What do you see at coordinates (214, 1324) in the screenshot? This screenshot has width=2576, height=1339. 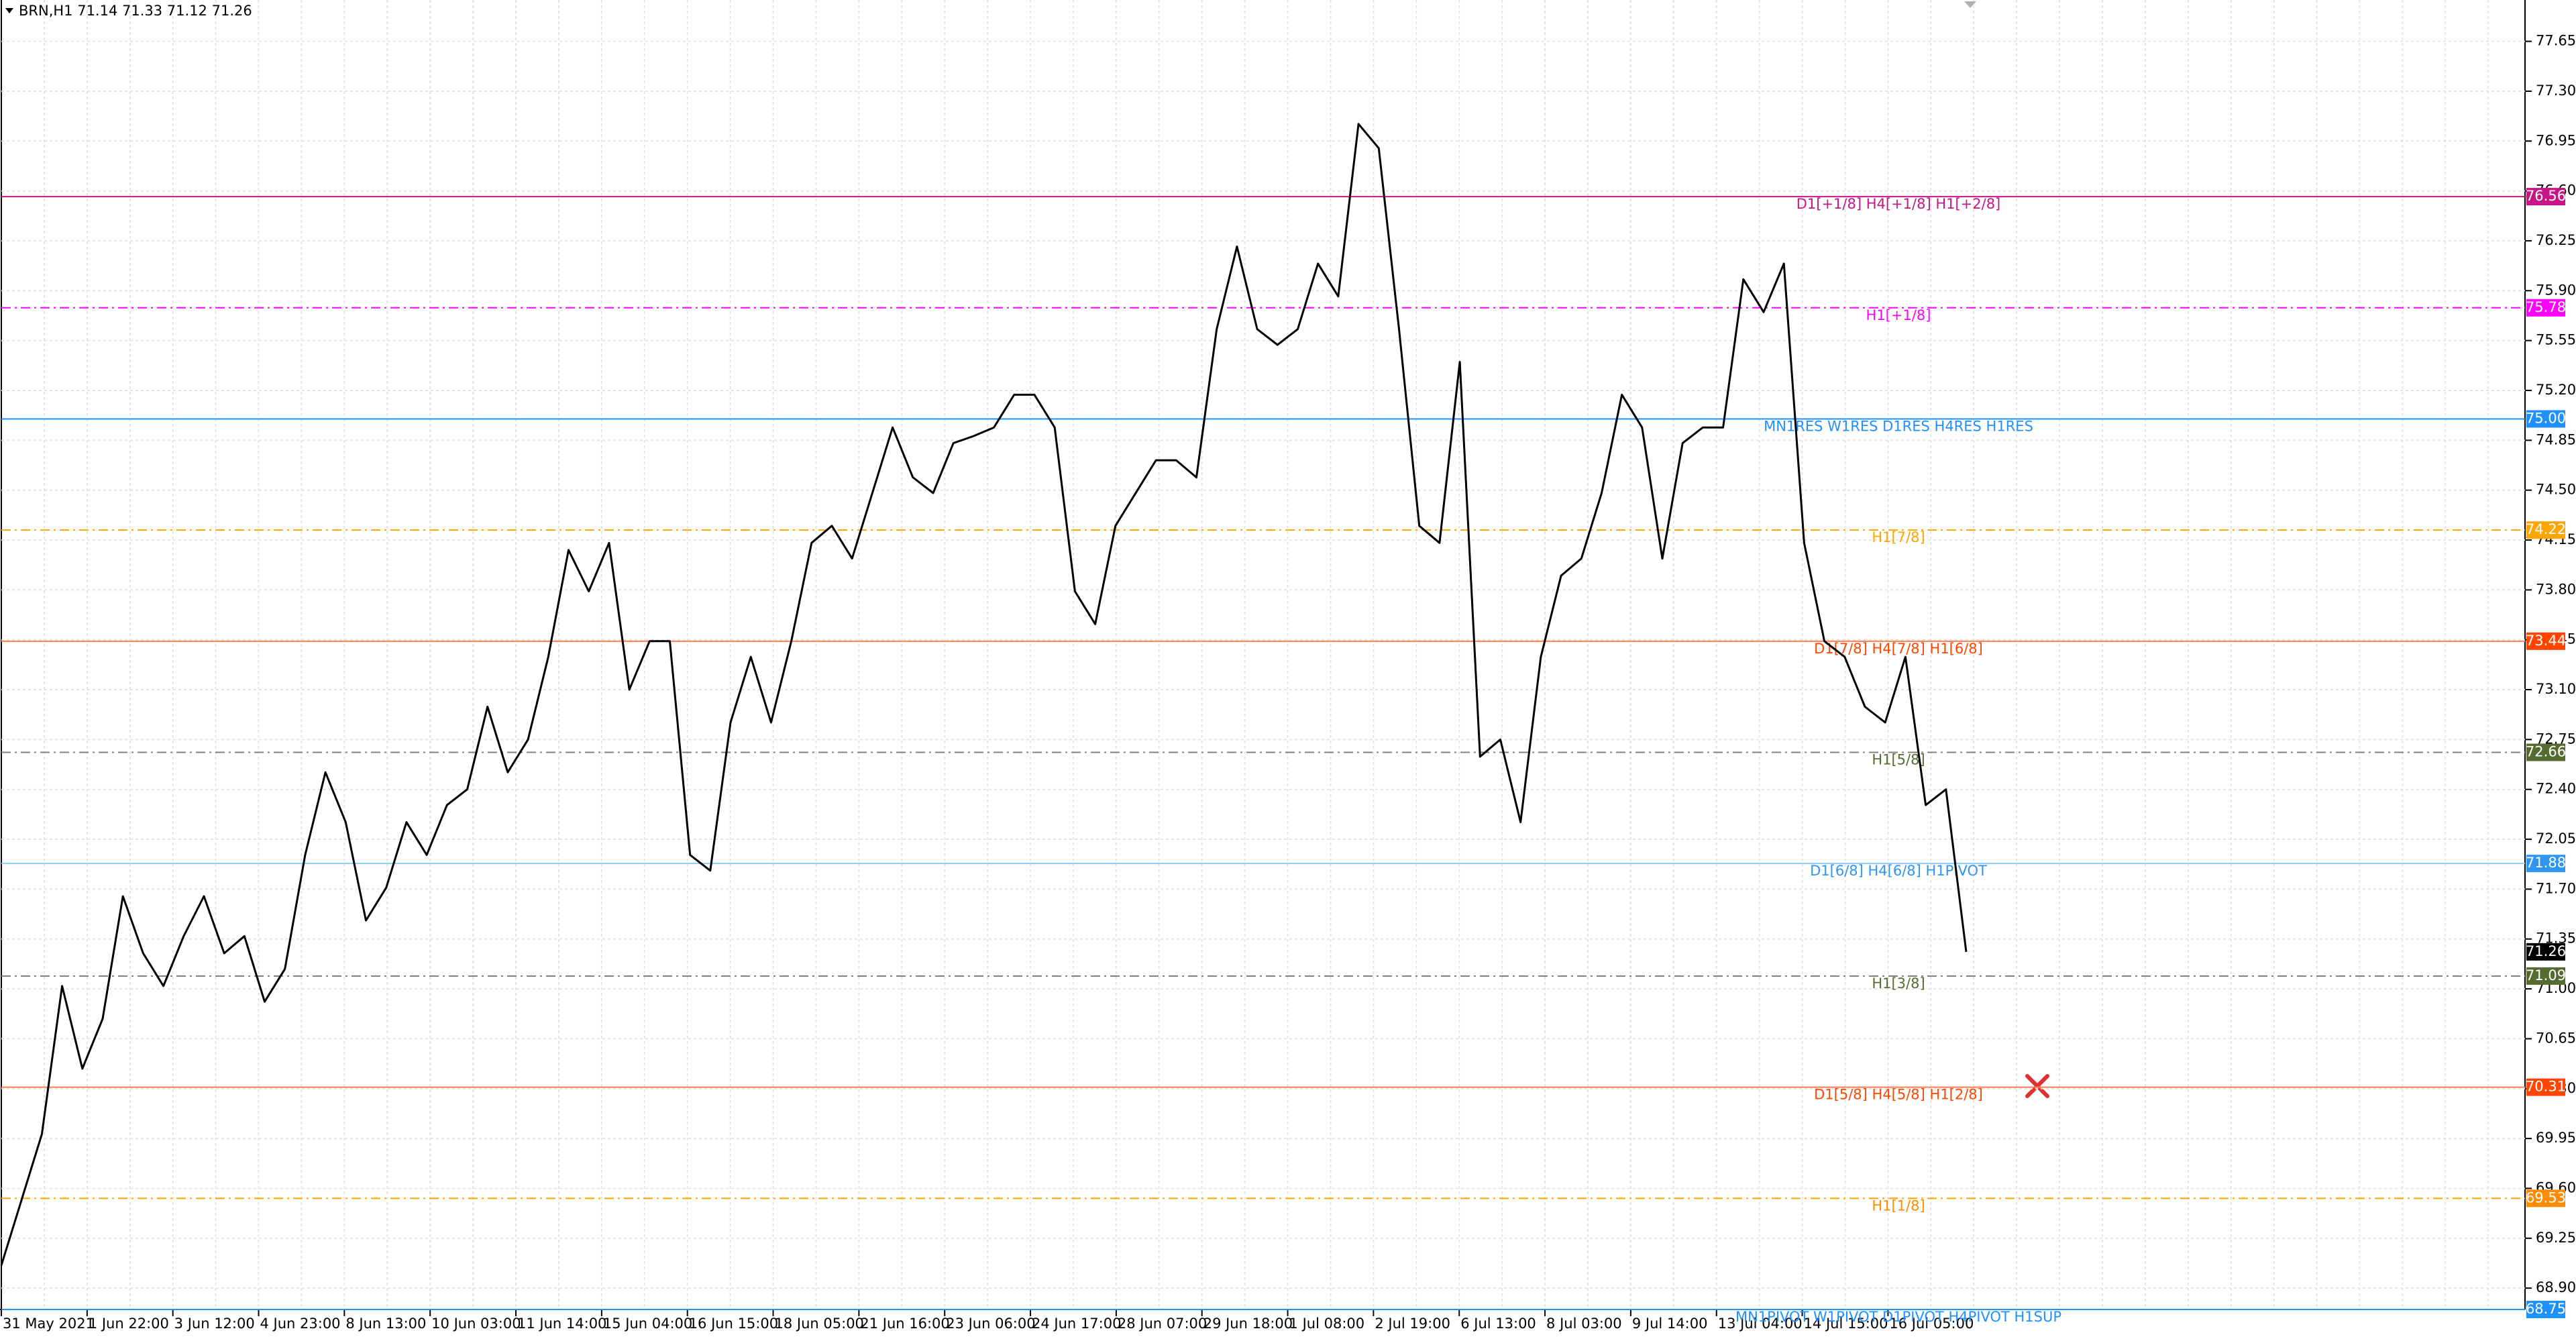 I see `x-tick-label: 3 Jun 12:00` at bounding box center [214, 1324].